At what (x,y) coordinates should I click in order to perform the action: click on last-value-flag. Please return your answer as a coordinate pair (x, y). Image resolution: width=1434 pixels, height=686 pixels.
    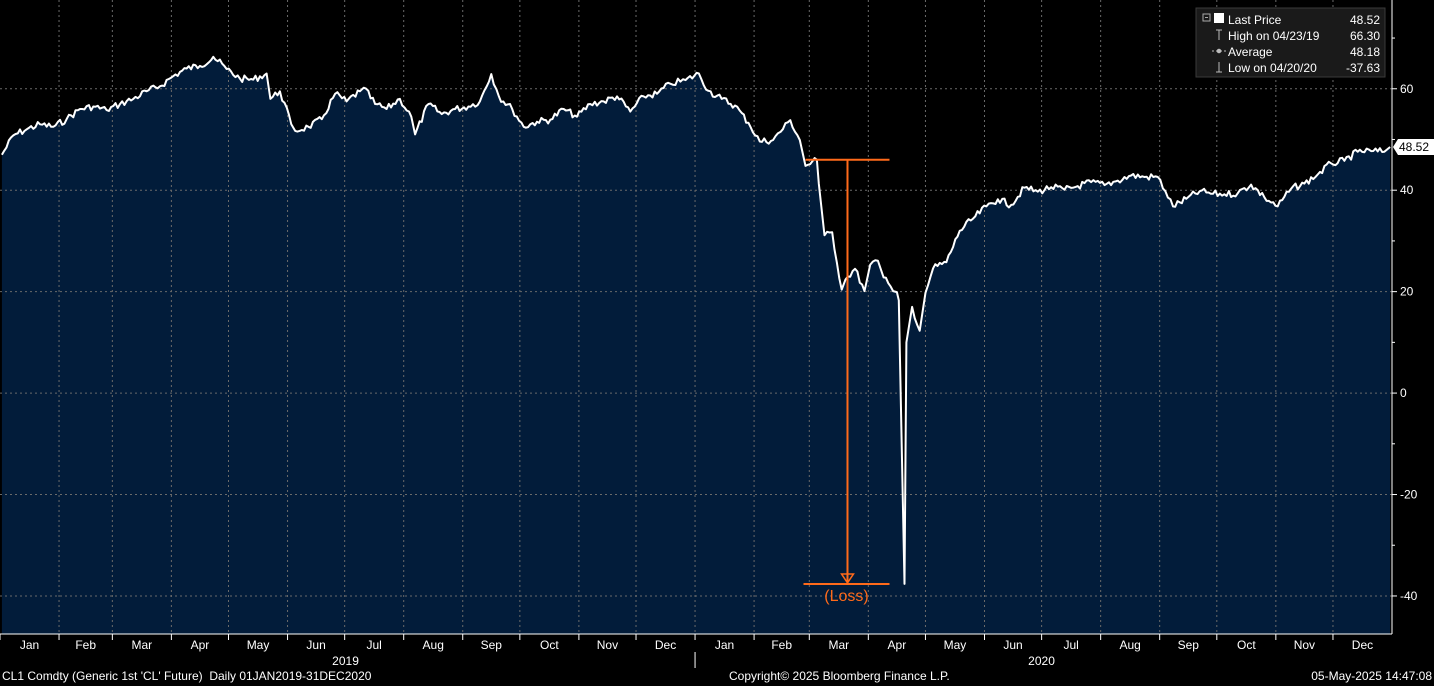
    Looking at the image, I should click on (1413, 146).